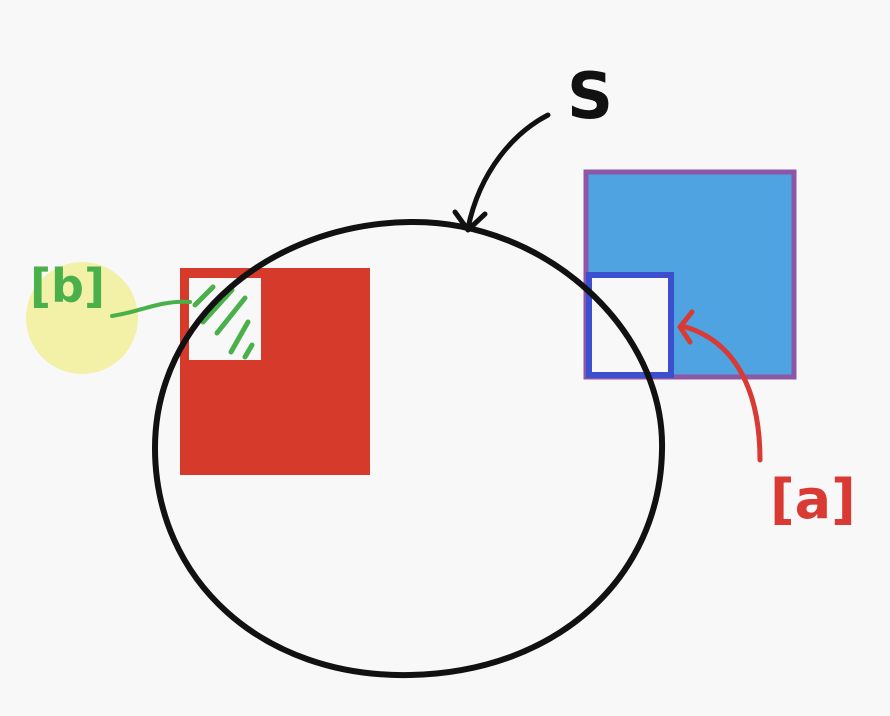 The width and height of the screenshot is (890, 716). What do you see at coordinates (590, 97) in the screenshot?
I see `label-s: S` at bounding box center [590, 97].